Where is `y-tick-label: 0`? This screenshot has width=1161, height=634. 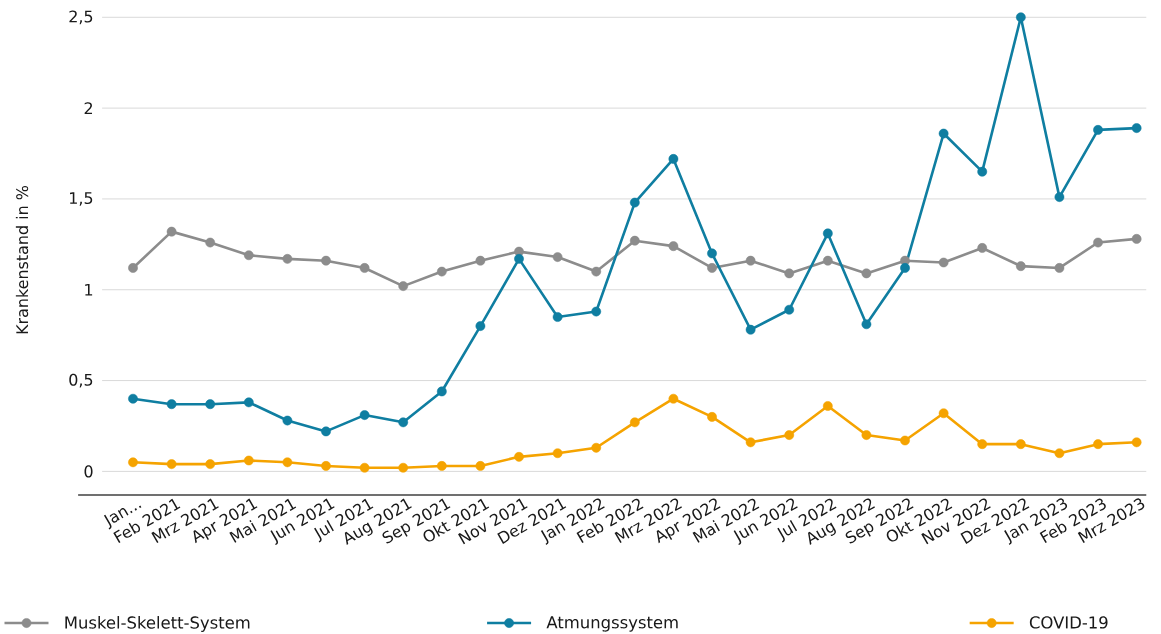
y-tick-label: 0 is located at coordinates (88, 471).